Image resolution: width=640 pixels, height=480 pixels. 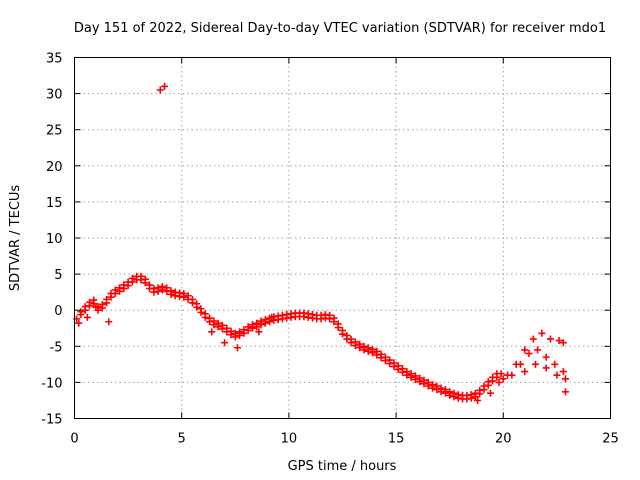 I want to click on x-axis-label: GPS time / hours, so click(x=342, y=466).